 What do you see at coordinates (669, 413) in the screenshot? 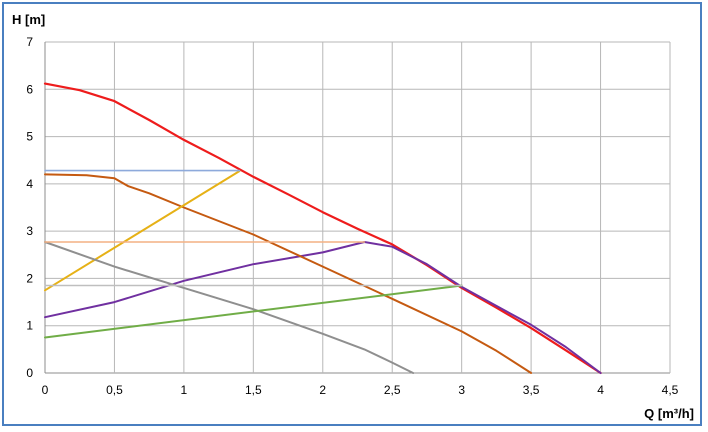
I see `x-axis-title: Q [m³/h]` at bounding box center [669, 413].